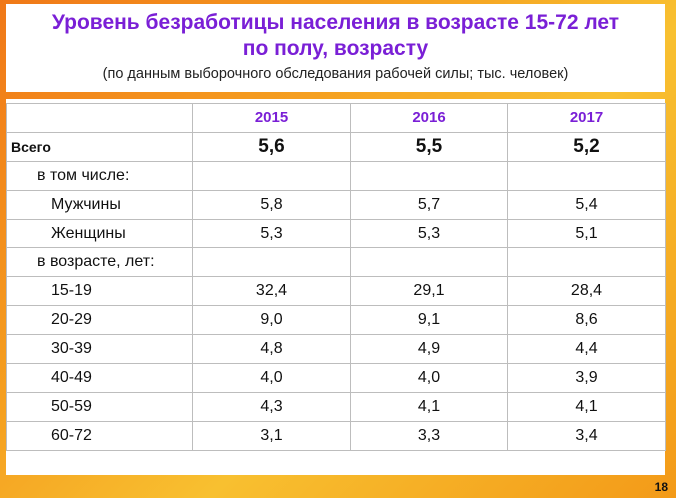 This screenshot has width=676, height=498. I want to click on row-label: 50-59, so click(99, 406).